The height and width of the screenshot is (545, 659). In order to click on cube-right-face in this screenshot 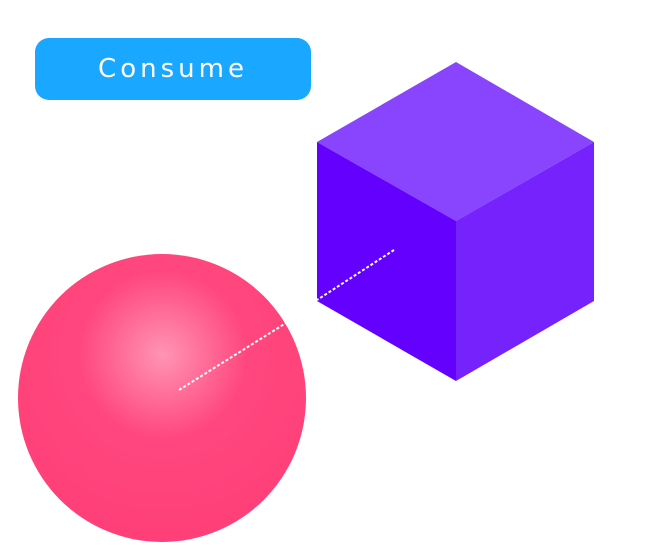, I will do `click(525, 261)`.